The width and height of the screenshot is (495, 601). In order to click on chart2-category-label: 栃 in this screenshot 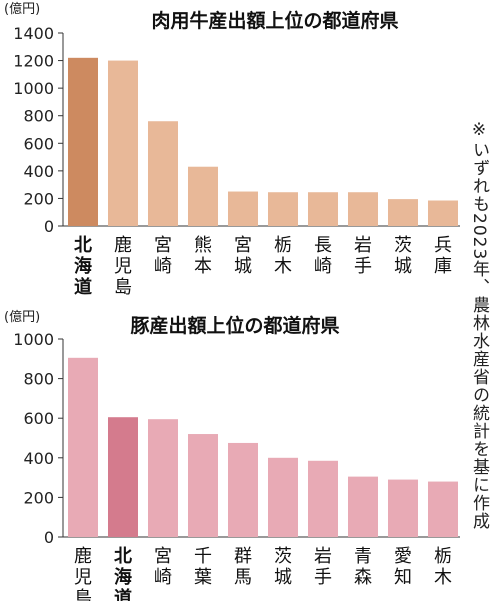, I will do `click(443, 556)`.